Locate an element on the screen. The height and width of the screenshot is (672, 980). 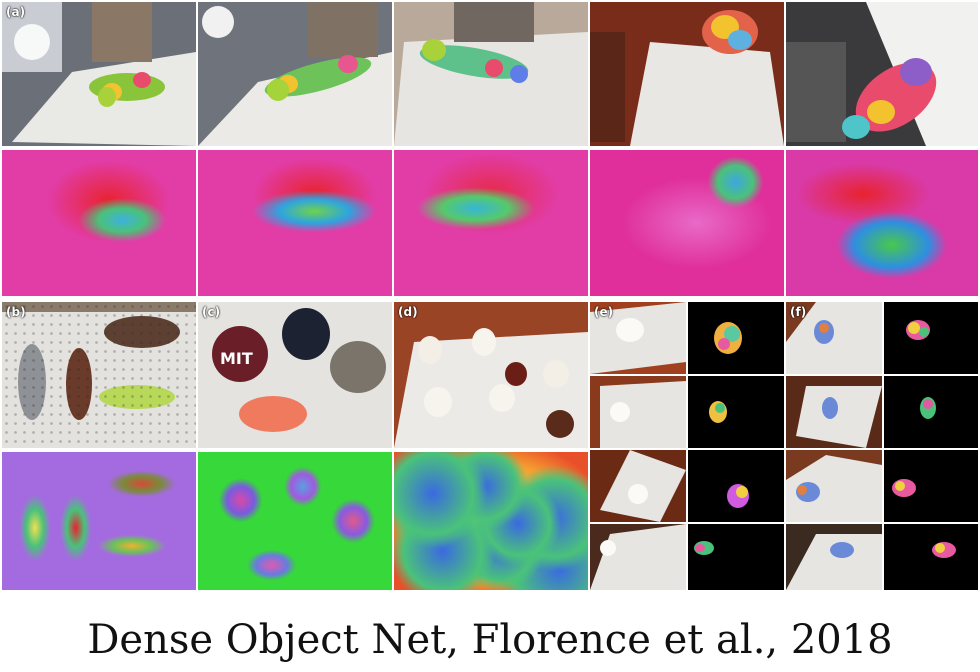
photo-shoes: (b) is located at coordinates (99, 375).